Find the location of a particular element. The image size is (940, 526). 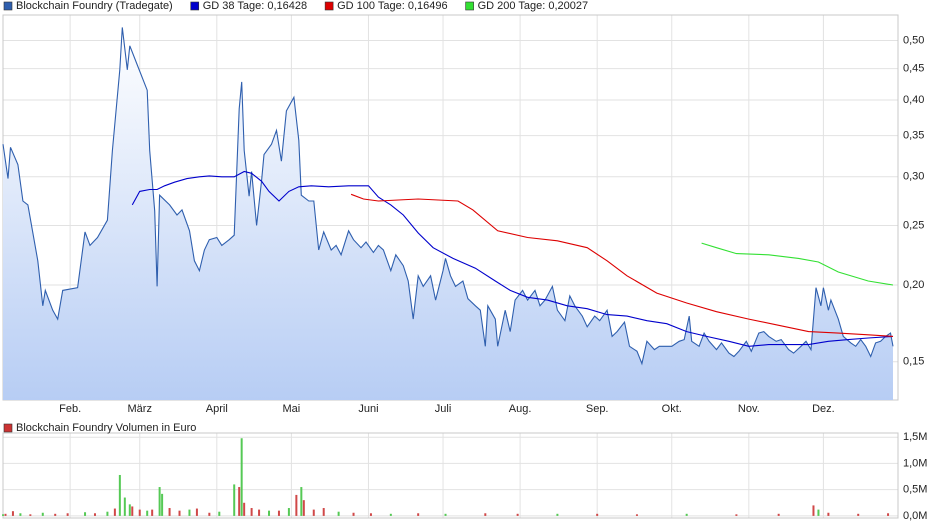

y-tick-label: 0,25 is located at coordinates (913, 225).